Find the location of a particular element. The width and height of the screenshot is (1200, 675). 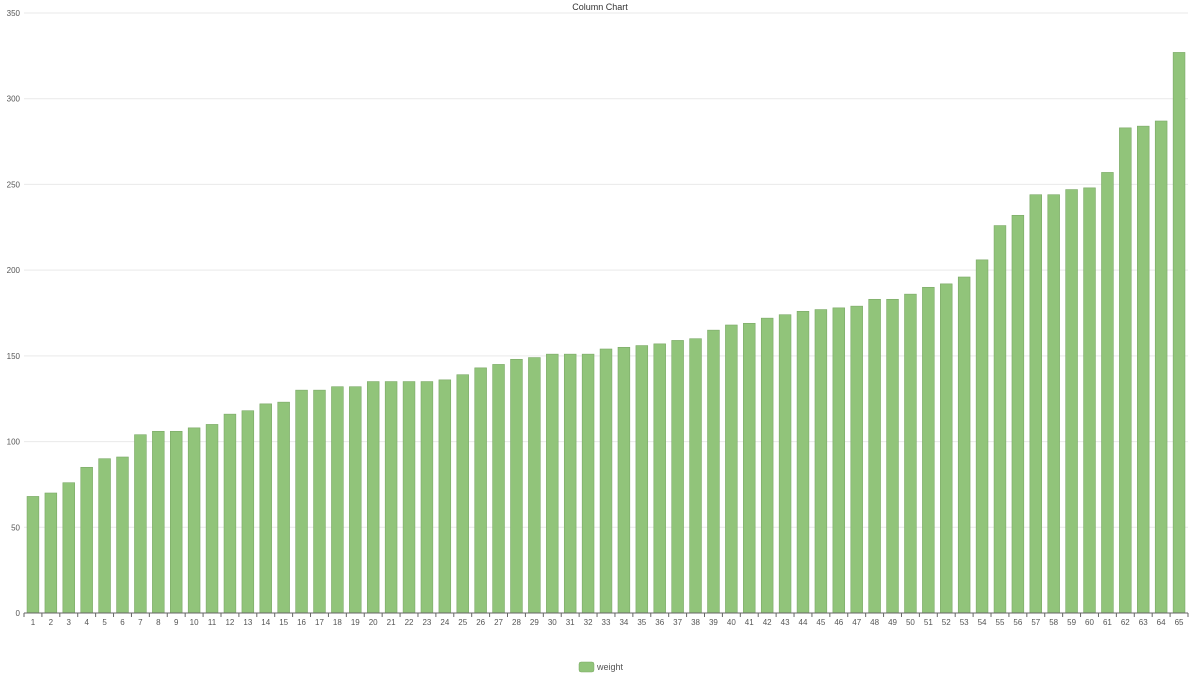

x-tick-label: 23 is located at coordinates (426, 622).